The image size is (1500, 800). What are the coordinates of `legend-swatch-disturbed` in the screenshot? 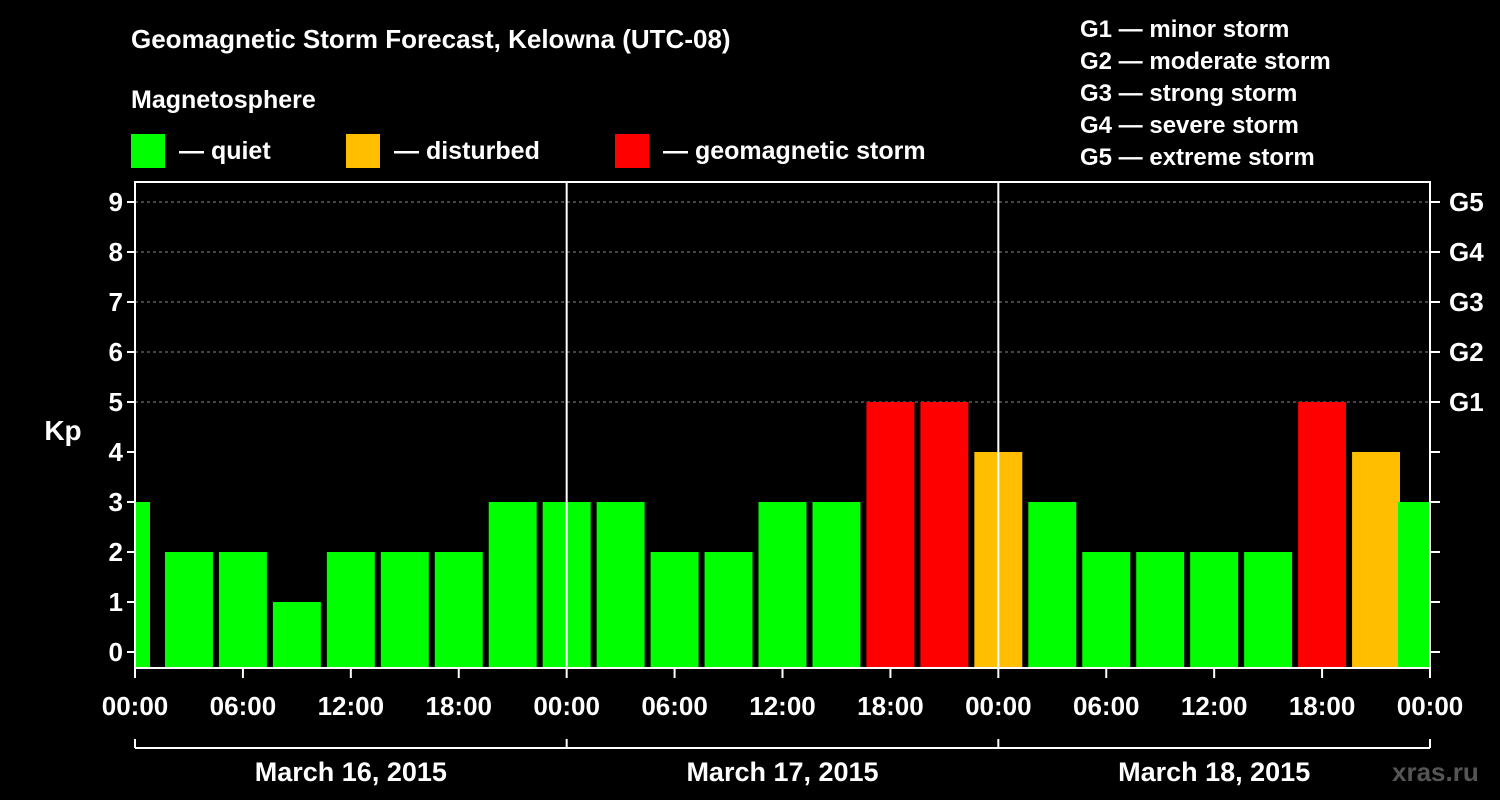 It's located at (363, 151).